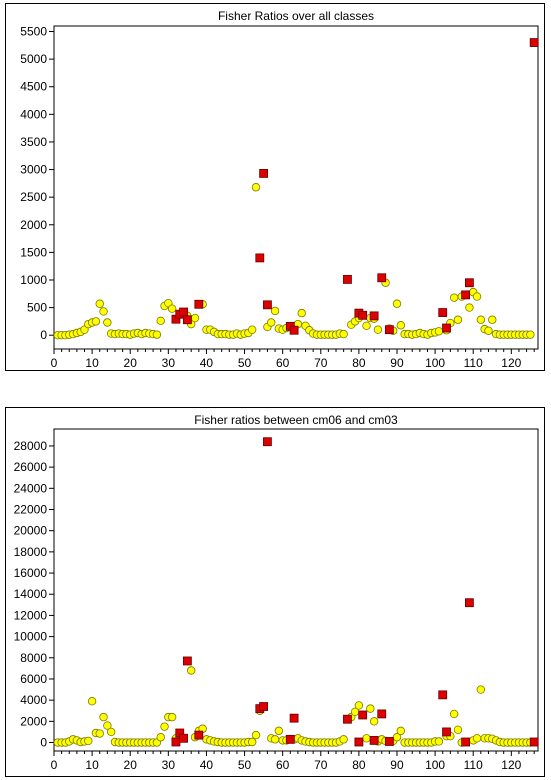 The image size is (551, 780). I want to click on x-tick-label: 60, so click(283, 363).